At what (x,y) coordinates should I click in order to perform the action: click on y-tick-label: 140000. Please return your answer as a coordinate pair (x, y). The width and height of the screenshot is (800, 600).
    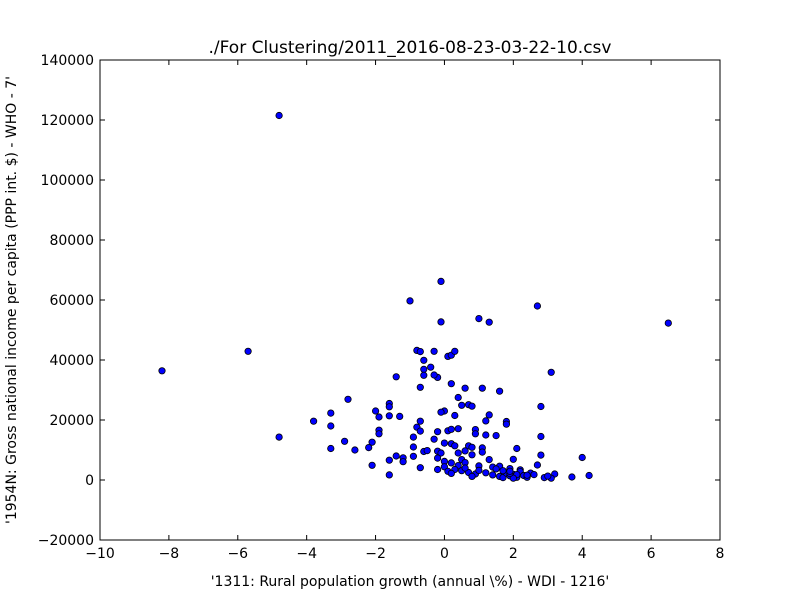
    Looking at the image, I should click on (67, 61).